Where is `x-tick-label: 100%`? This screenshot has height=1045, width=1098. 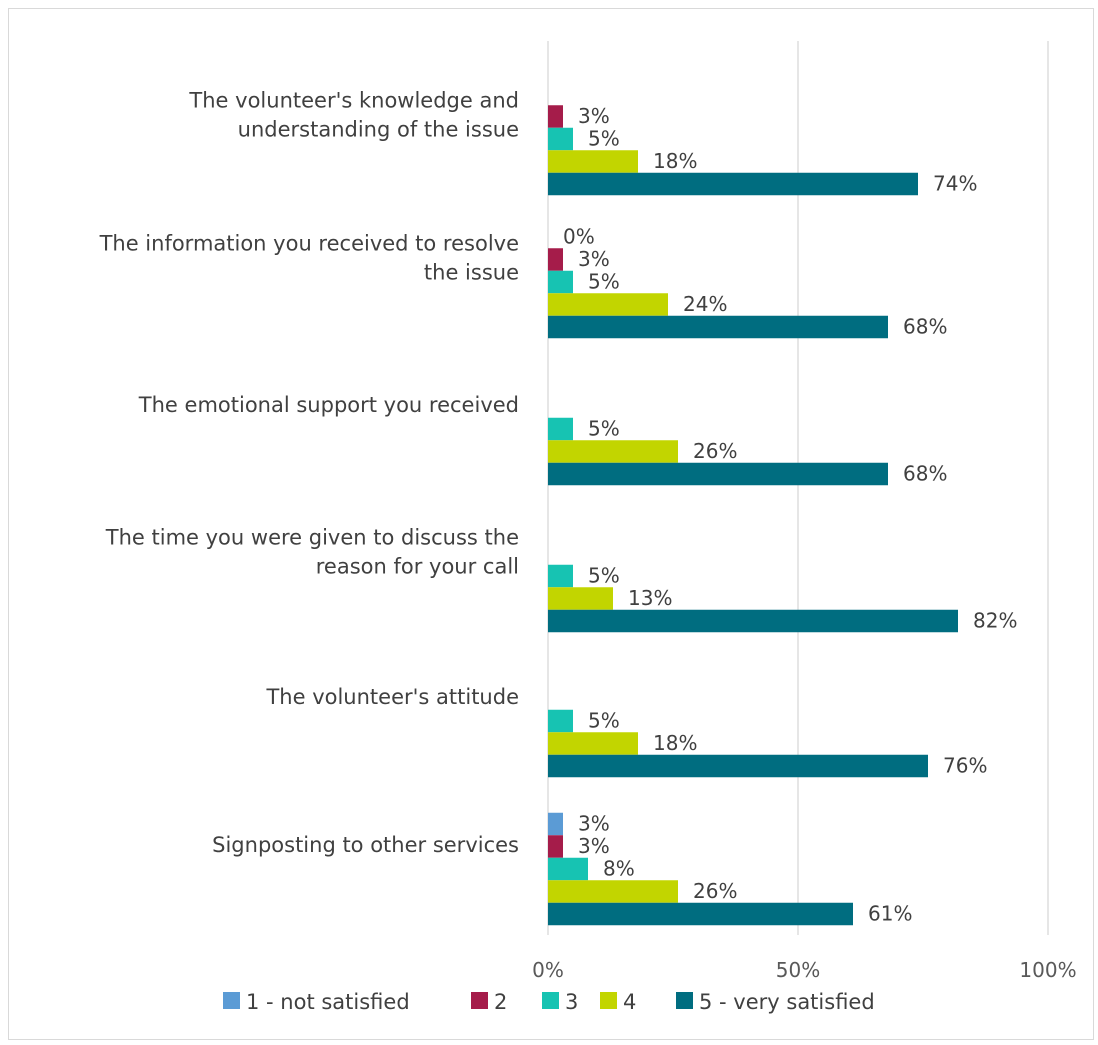
x-tick-label: 100% is located at coordinates (1047, 970).